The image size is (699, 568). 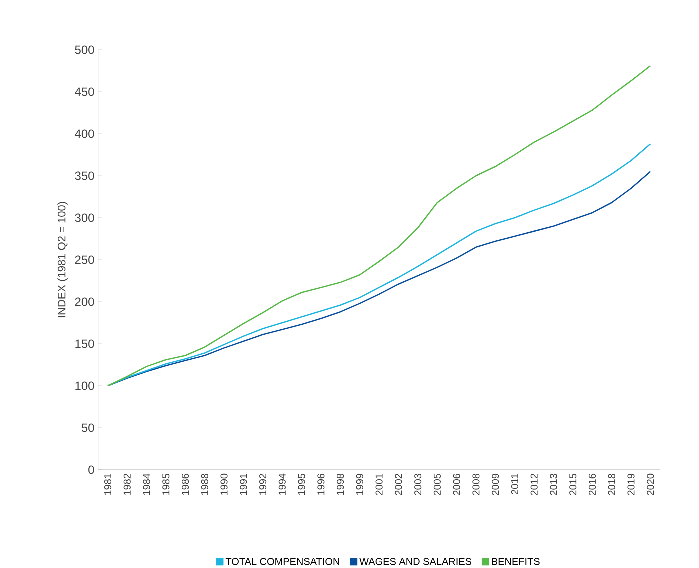 What do you see at coordinates (85, 344) in the screenshot?
I see `y-tick-label: 150` at bounding box center [85, 344].